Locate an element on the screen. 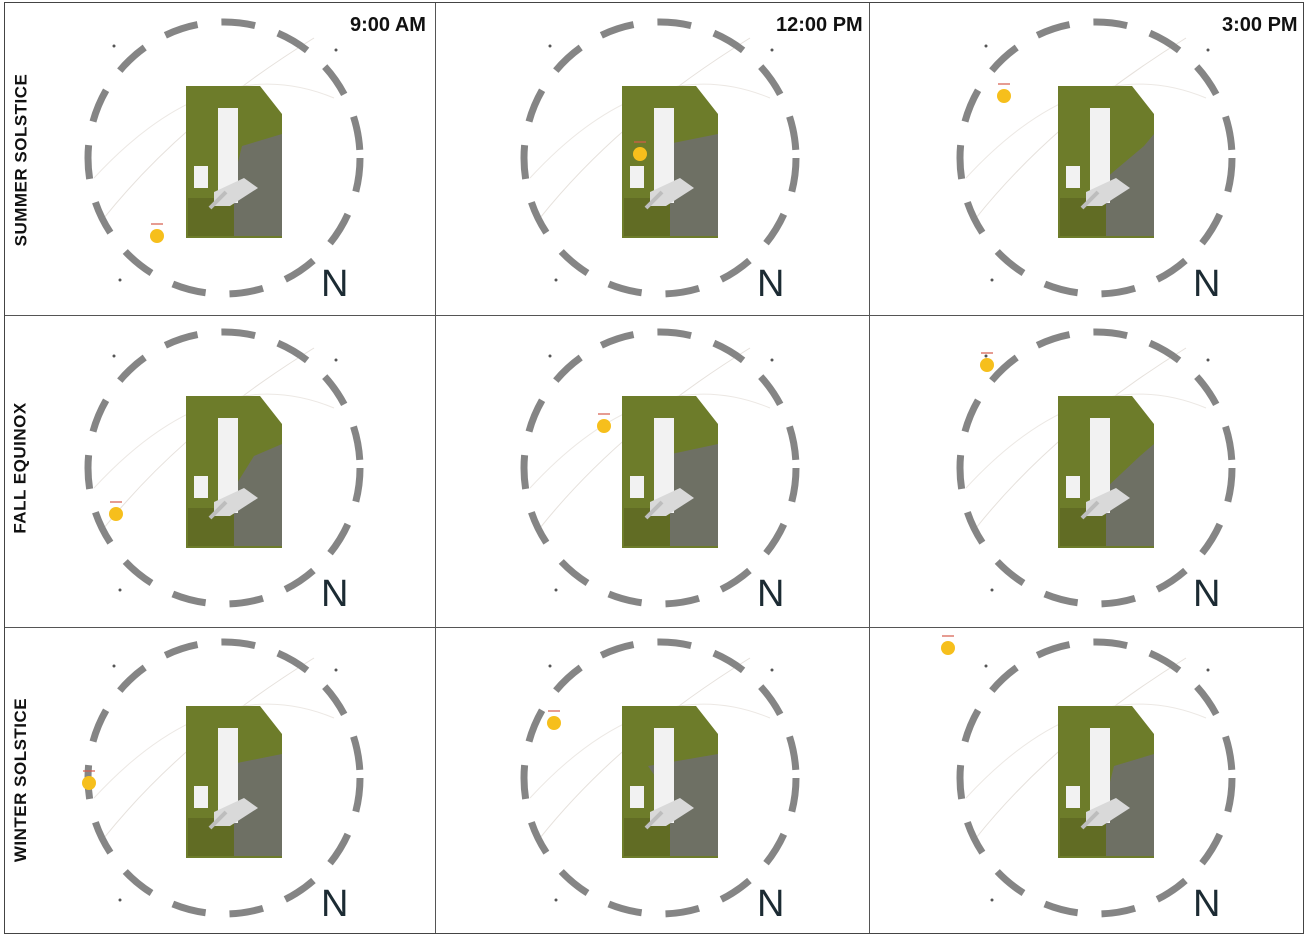 The height and width of the screenshot is (936, 1304). column-label-3pm: 3:00 PM is located at coordinates (1260, 25).